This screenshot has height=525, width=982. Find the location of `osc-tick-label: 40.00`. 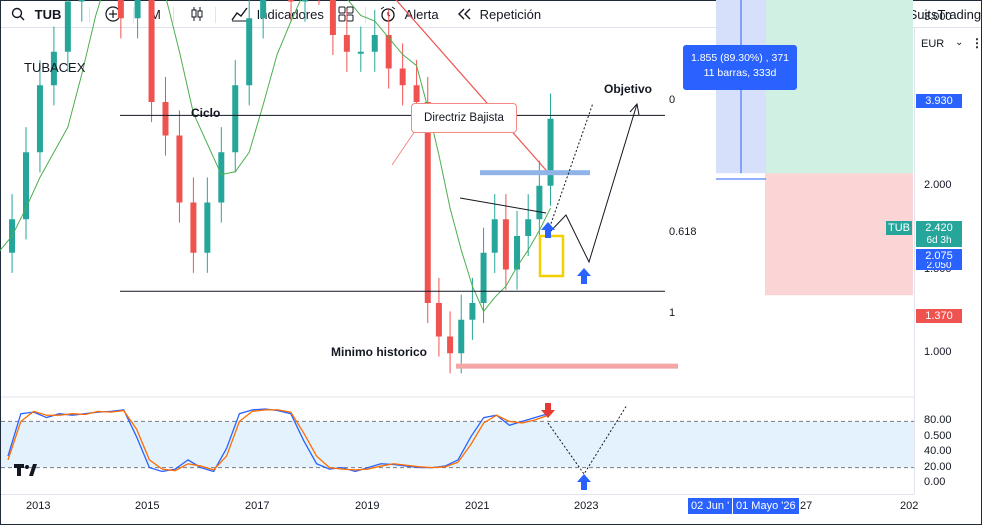

osc-tick-label: 40.00 is located at coordinates (938, 451).